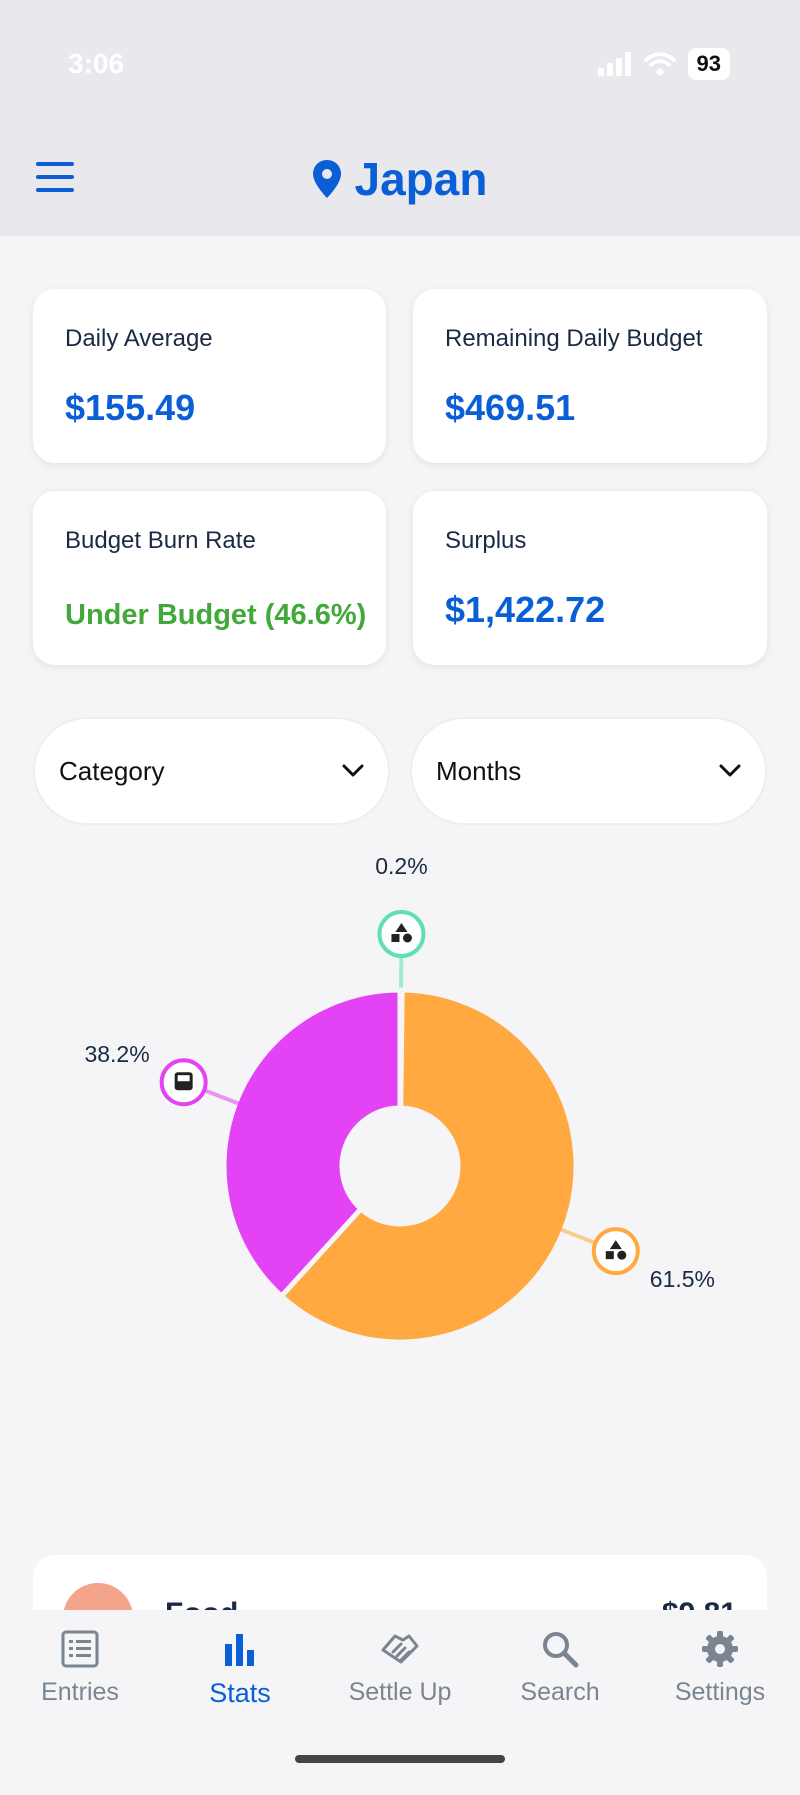 The image size is (800, 1795). I want to click on surplus-card: Surplus $1,422.72, so click(590, 578).